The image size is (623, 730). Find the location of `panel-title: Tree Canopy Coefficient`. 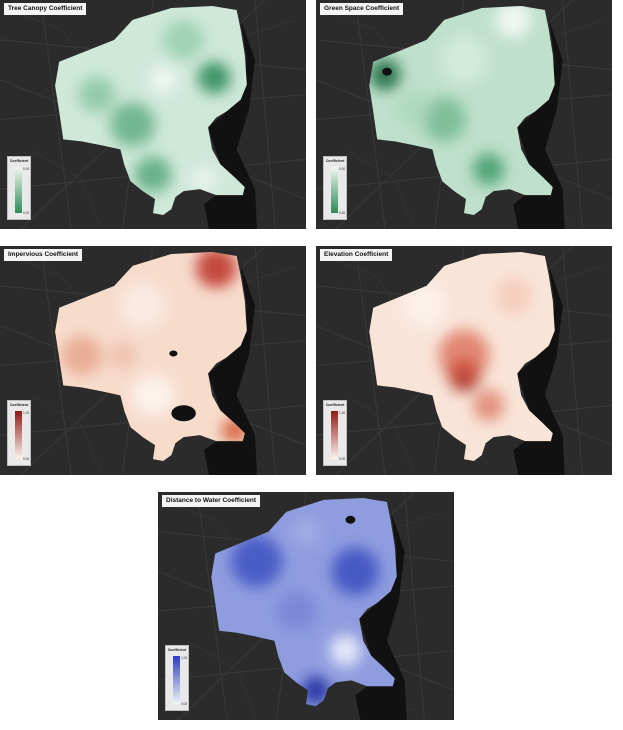

panel-title: Tree Canopy Coefficient is located at coordinates (45, 9).